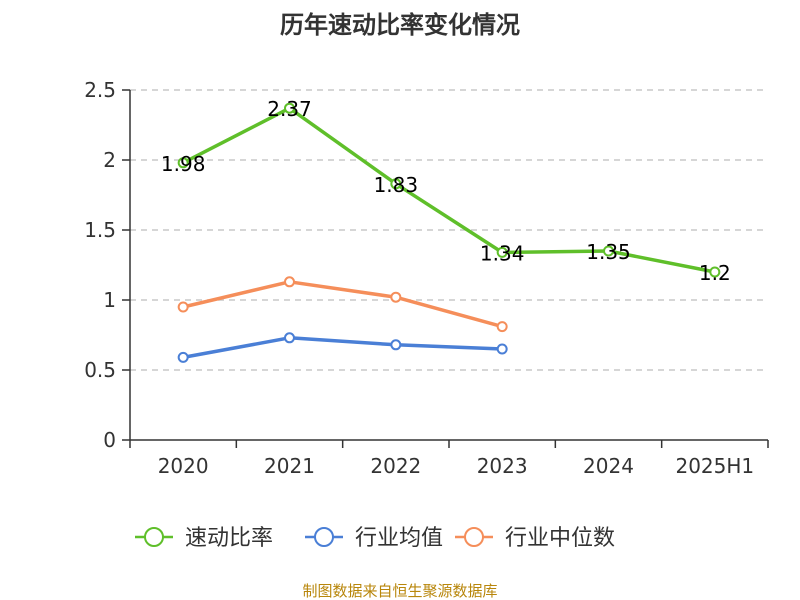 The width and height of the screenshot is (800, 600). What do you see at coordinates (560, 538) in the screenshot?
I see `legend-label: 行业中位数` at bounding box center [560, 538].